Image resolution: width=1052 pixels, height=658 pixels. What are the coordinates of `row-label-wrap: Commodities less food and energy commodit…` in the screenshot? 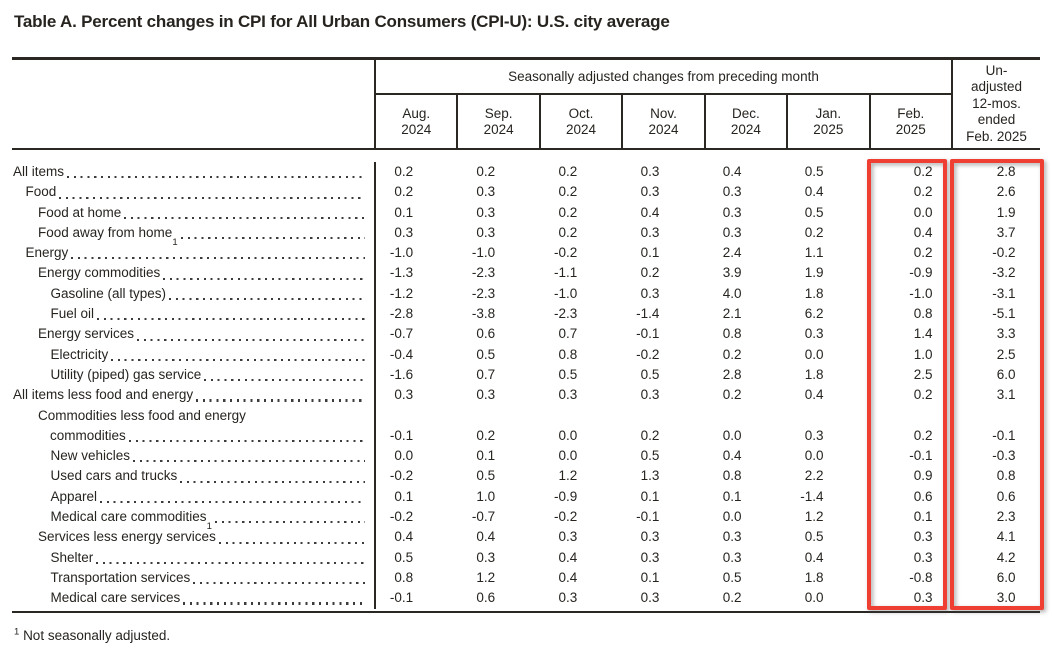 It's located at (189, 426).